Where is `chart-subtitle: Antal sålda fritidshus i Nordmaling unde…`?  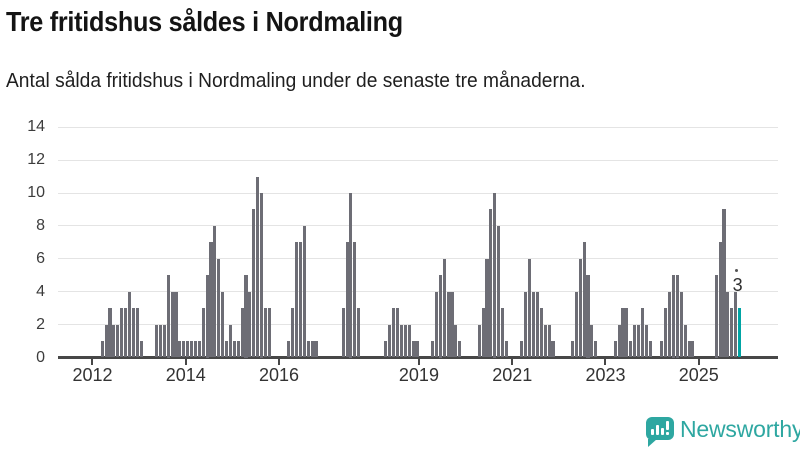 chart-subtitle: Antal sålda fritidshus i Nordmaling unde… is located at coordinates (296, 81).